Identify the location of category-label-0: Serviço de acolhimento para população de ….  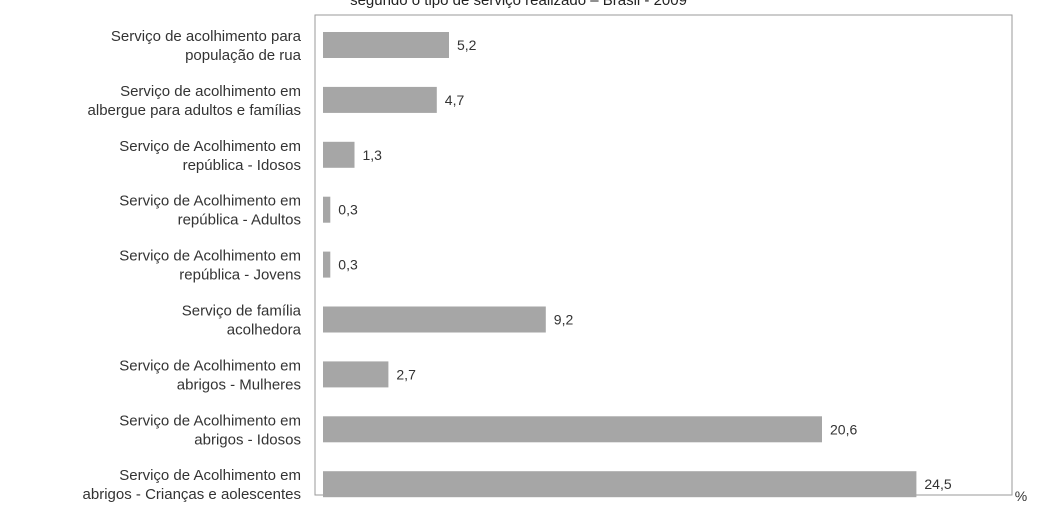
(206, 46).